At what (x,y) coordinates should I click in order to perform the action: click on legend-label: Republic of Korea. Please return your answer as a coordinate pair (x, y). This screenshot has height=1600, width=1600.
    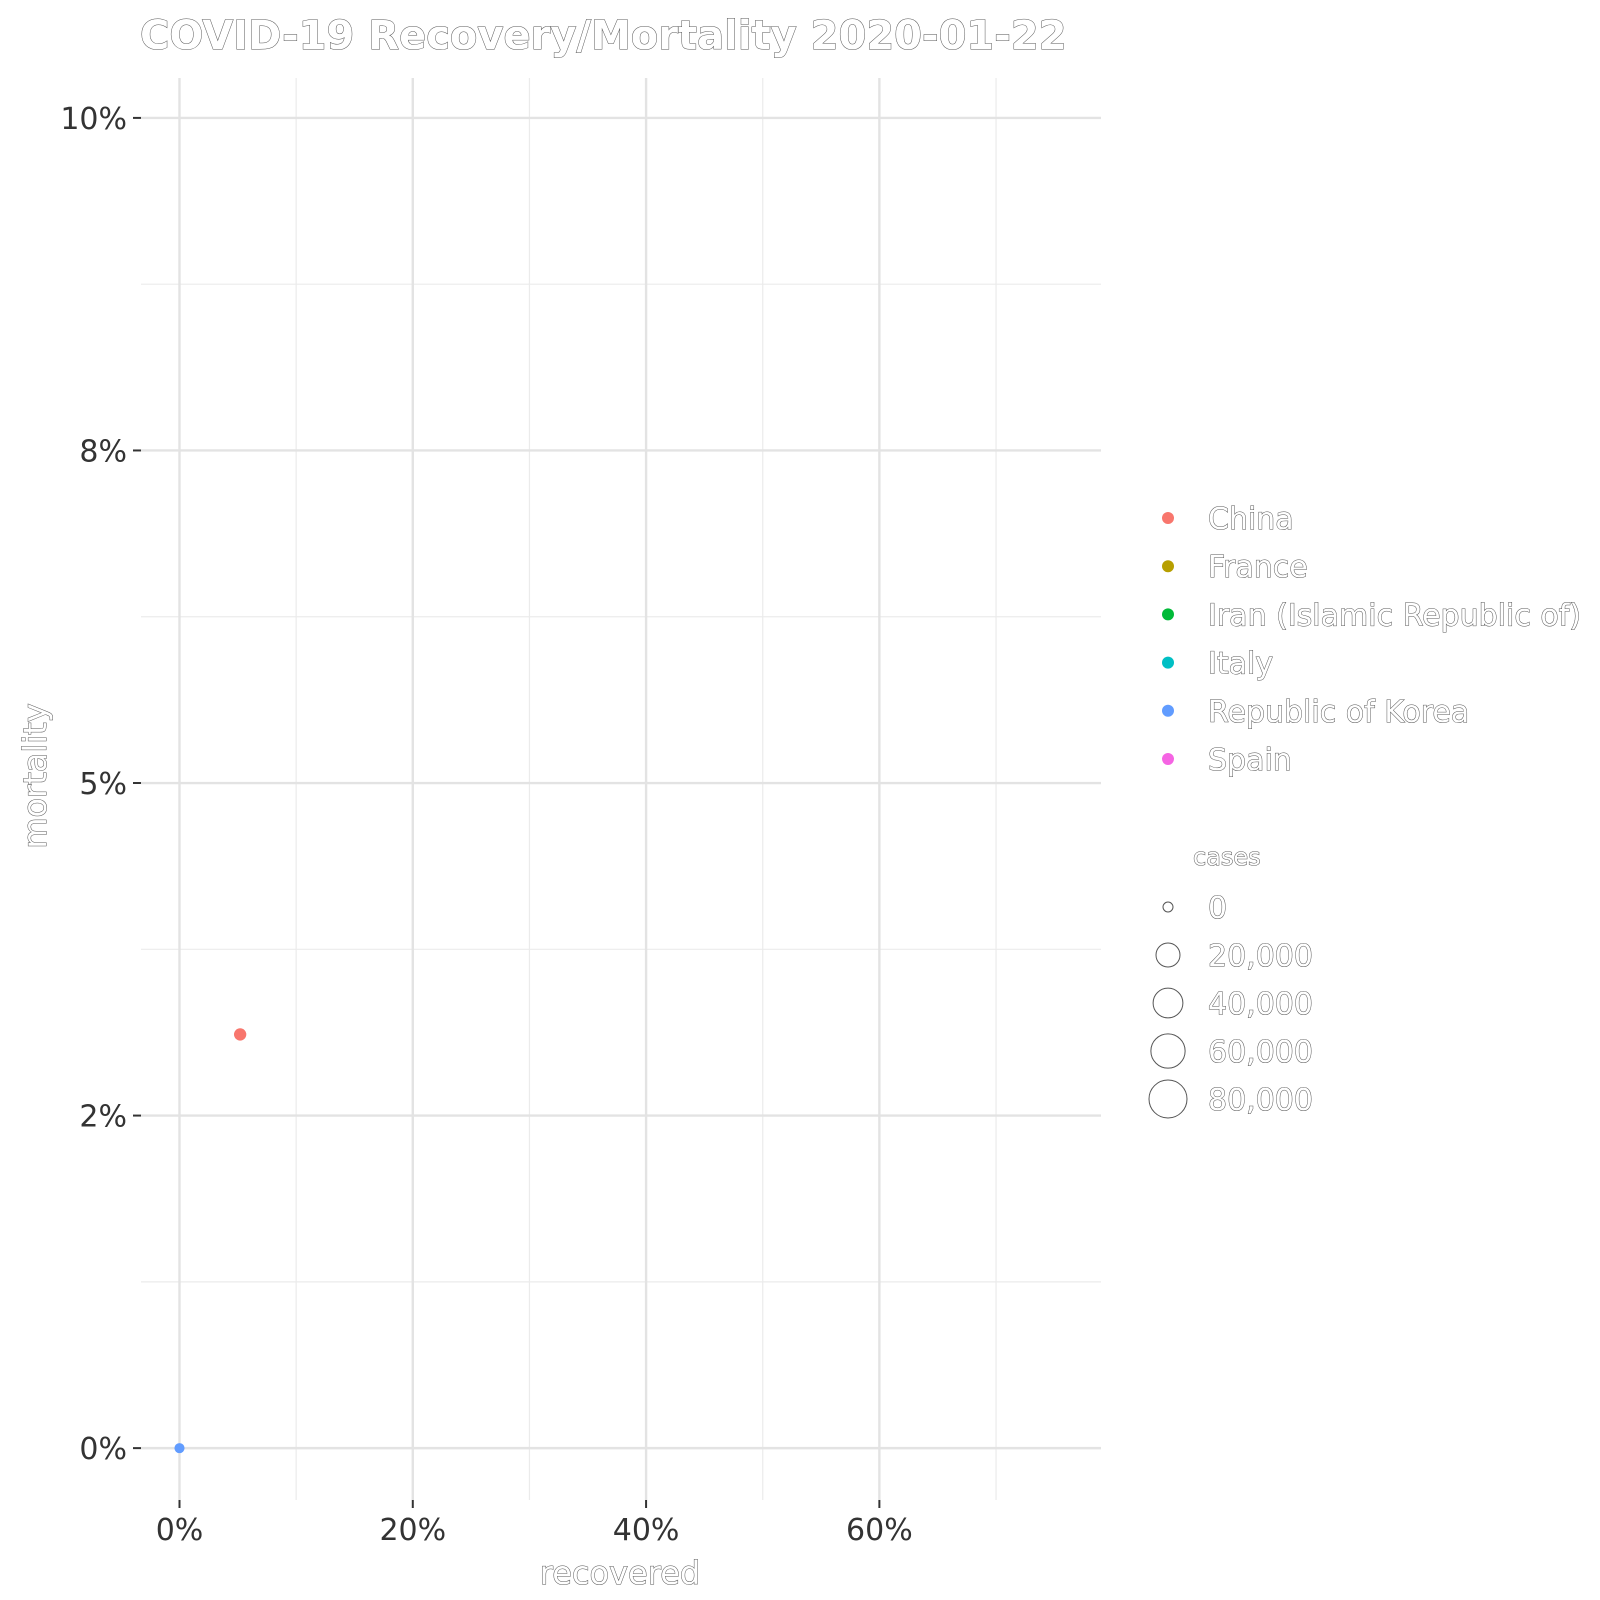
    Looking at the image, I should click on (1338, 712).